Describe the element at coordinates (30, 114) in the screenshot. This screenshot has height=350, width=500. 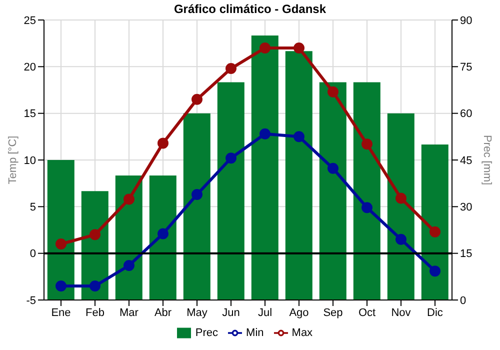
I see `y-tick-label: 15` at that location.